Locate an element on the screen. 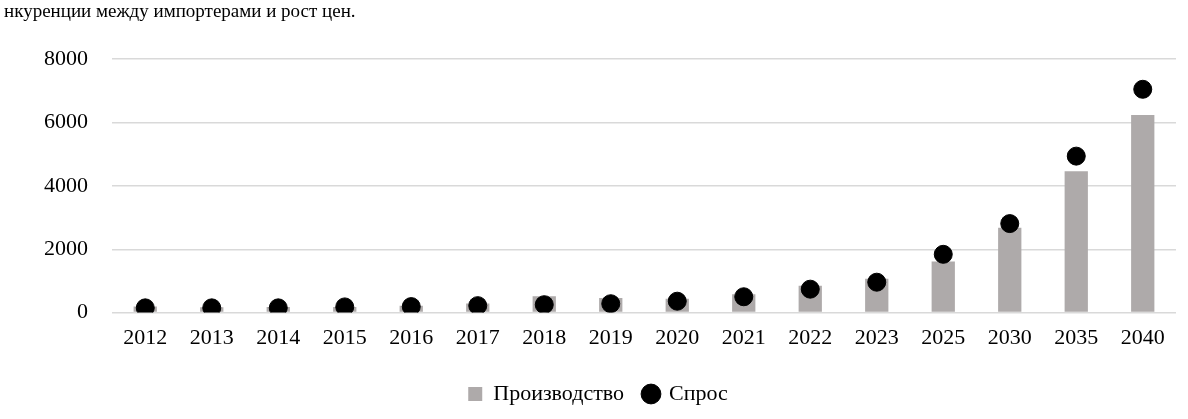 The width and height of the screenshot is (1188, 419). x-tick-label: 2018 is located at coordinates (544, 336).